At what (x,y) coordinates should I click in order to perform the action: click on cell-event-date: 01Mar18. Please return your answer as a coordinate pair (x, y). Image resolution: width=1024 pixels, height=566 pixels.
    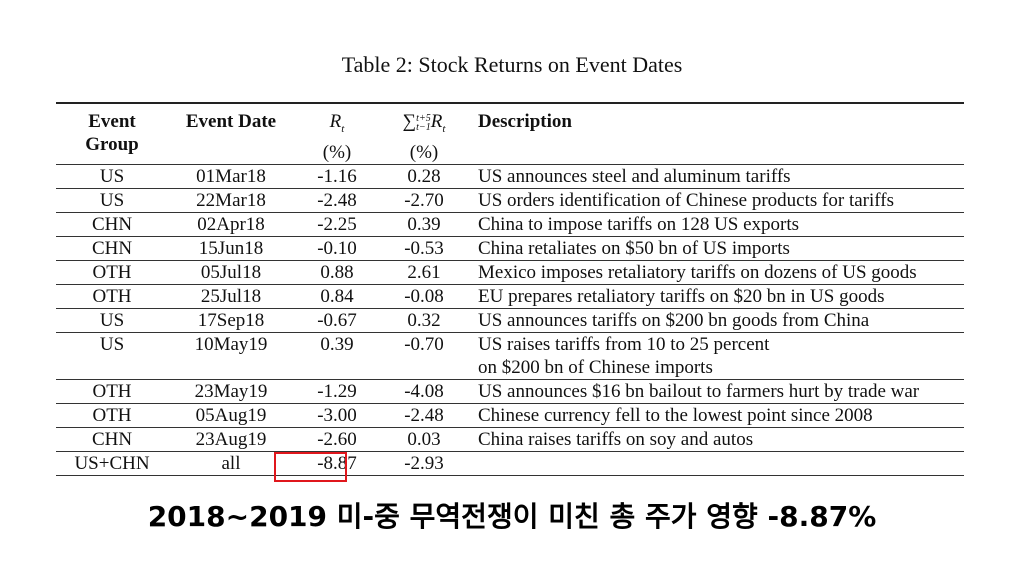
    Looking at the image, I should click on (231, 176).